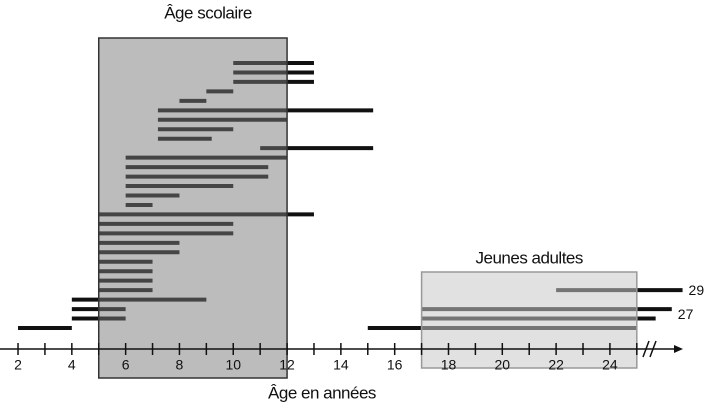 The image size is (710, 404). Describe the element at coordinates (233, 365) in the screenshot. I see `x-tick-label: 10` at that location.